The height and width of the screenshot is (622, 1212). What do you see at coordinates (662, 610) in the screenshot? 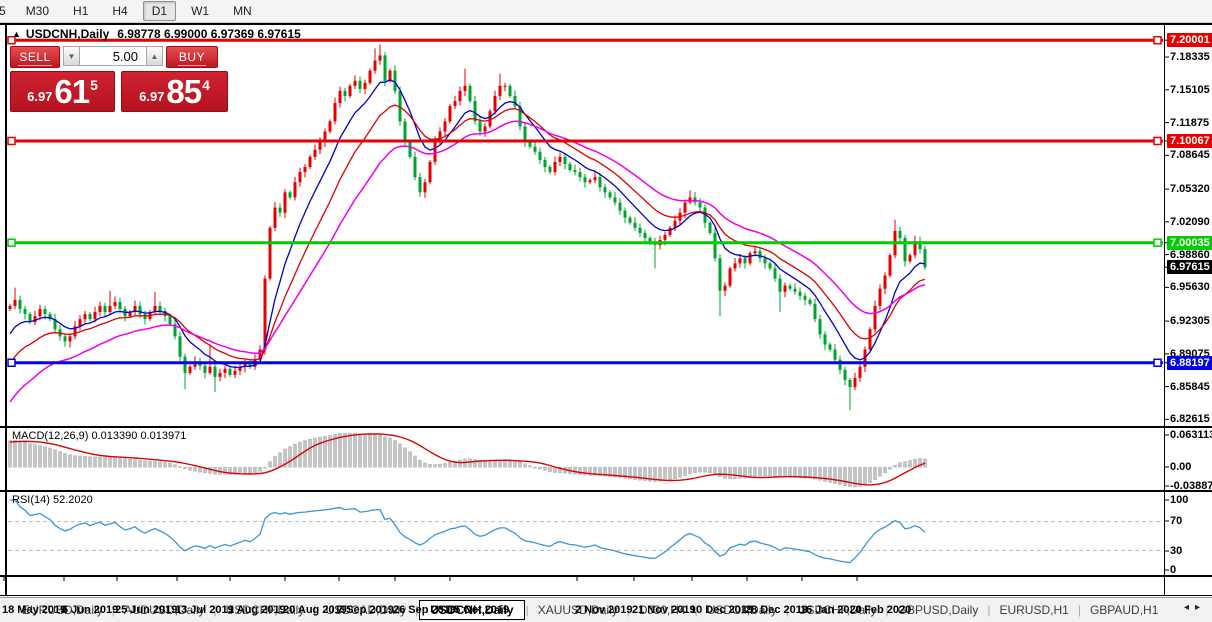
I see `tab-dj30-h4: DJ30,H4` at bounding box center [662, 610].